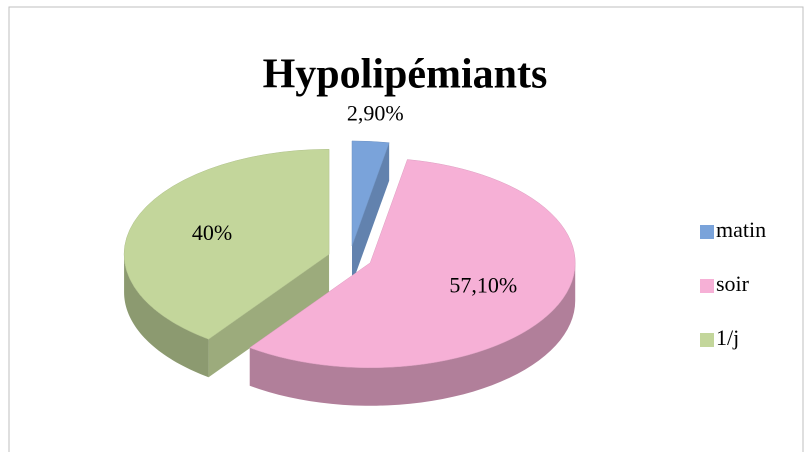  I want to click on data-label: 2,90%, so click(375, 112).